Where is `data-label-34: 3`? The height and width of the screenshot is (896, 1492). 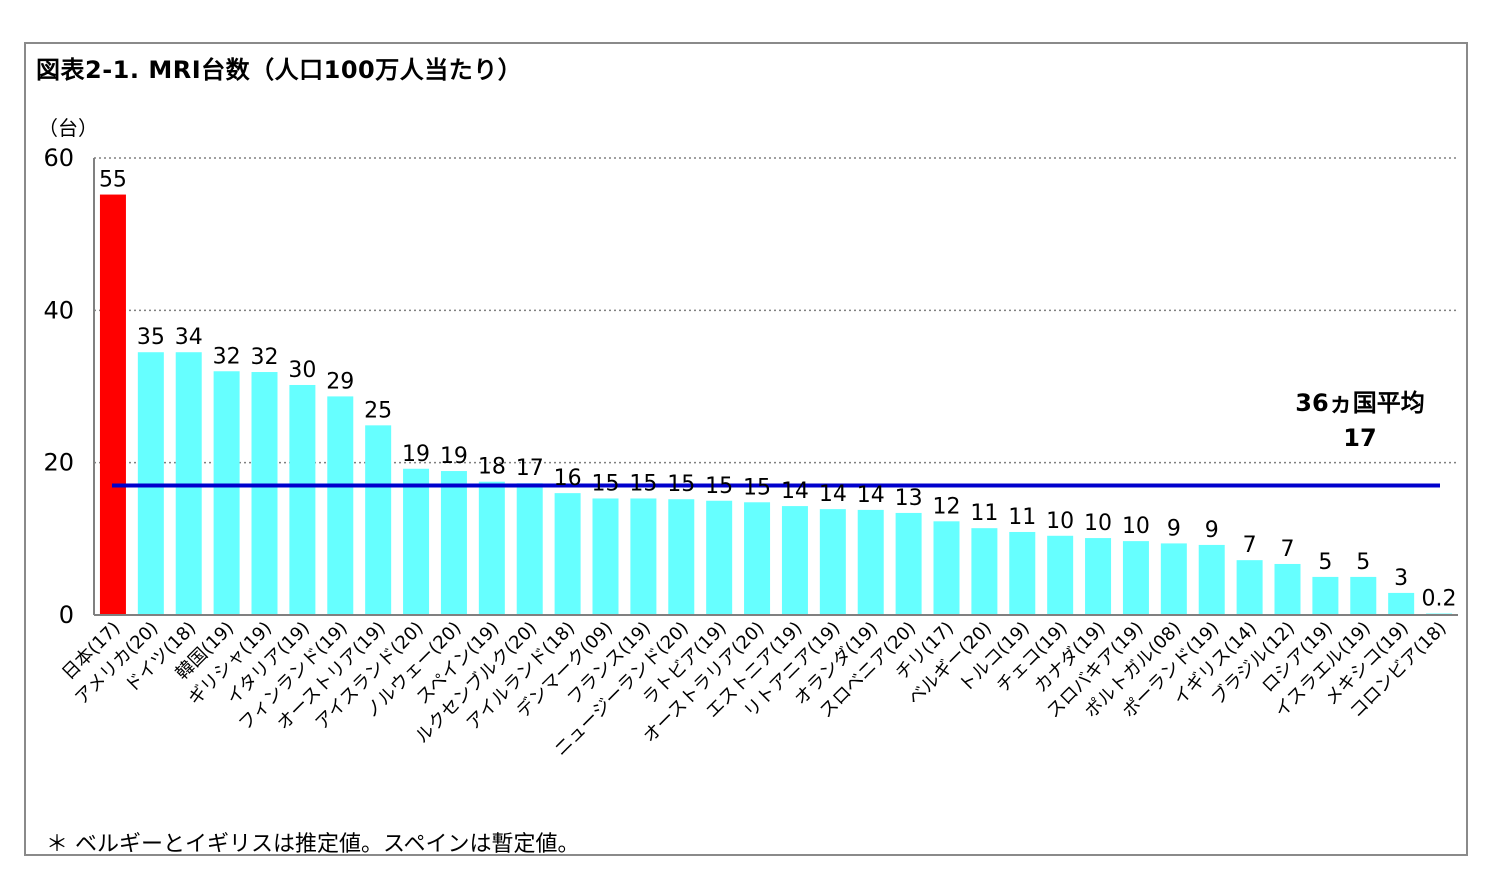
data-label-34: 3 is located at coordinates (1401, 578).